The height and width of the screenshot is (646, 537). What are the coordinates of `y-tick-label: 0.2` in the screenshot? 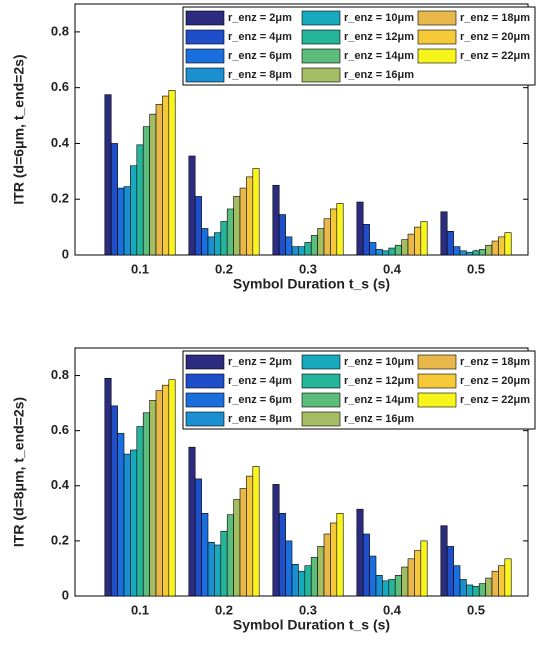 It's located at (60, 539).